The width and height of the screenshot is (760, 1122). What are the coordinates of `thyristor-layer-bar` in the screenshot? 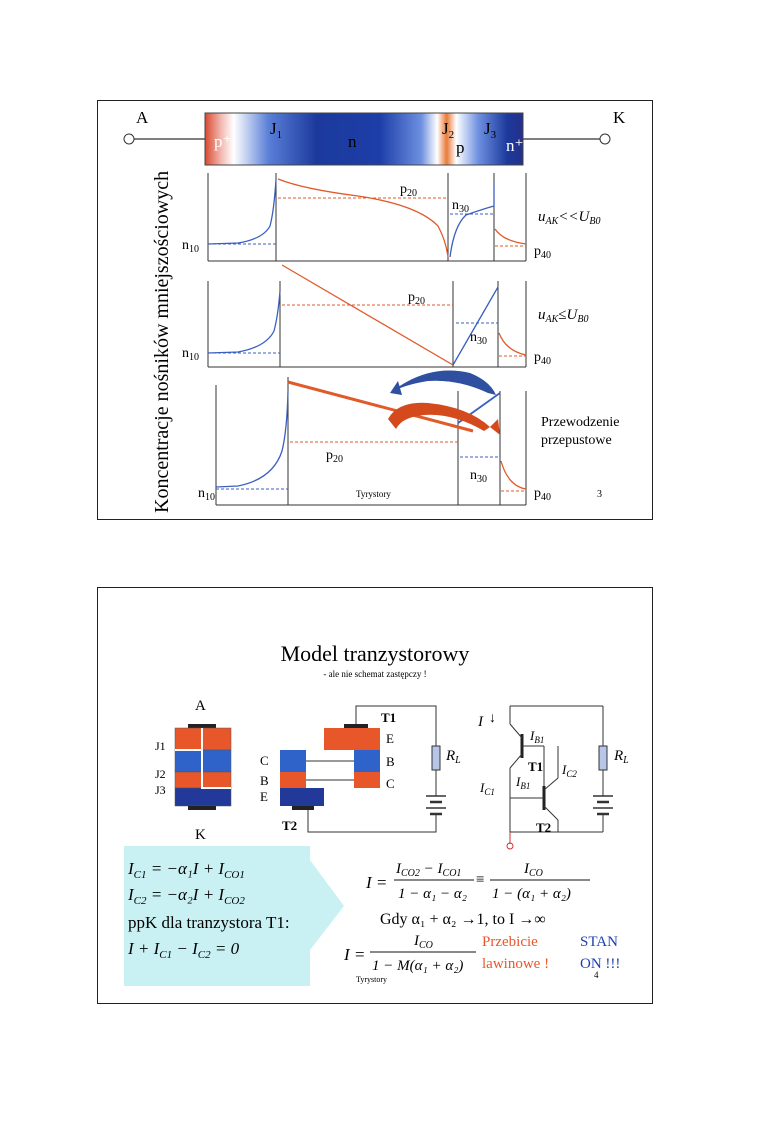 It's located at (364, 139).